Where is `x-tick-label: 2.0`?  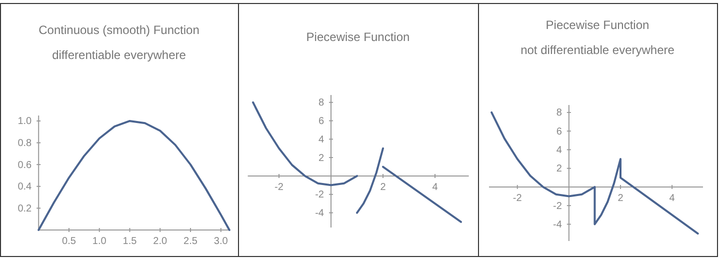
x-tick-label: 2.0 is located at coordinates (160, 242).